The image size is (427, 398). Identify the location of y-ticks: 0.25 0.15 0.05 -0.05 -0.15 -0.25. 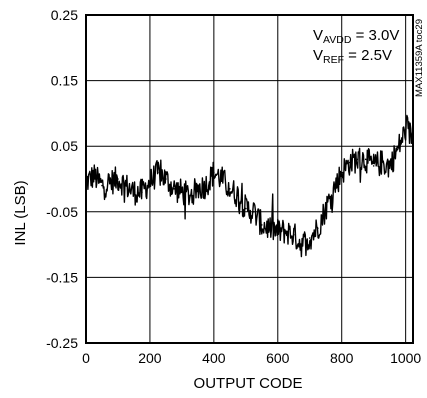
(62, 179).